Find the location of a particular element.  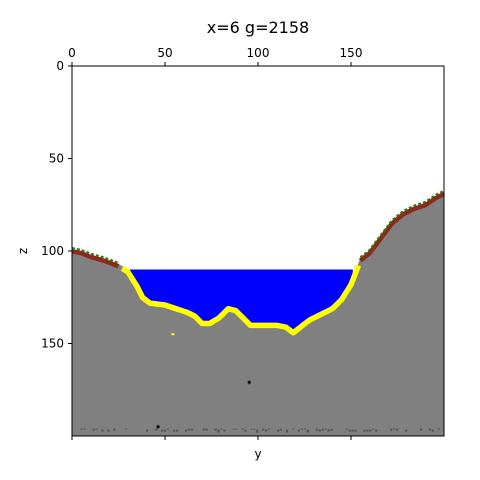

water-layer is located at coordinates (241, 300).